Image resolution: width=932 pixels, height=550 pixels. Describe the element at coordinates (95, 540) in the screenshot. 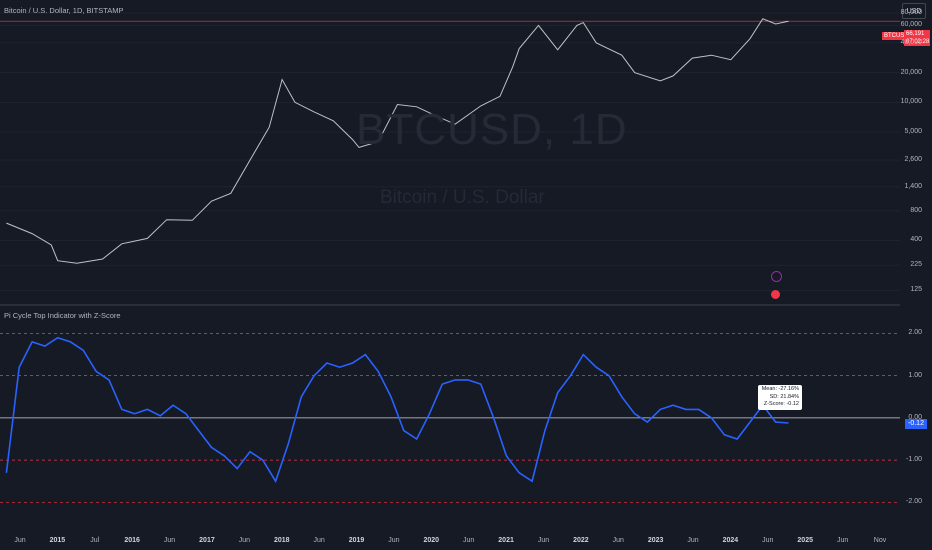

I see `time-axis-tick: Jul` at that location.